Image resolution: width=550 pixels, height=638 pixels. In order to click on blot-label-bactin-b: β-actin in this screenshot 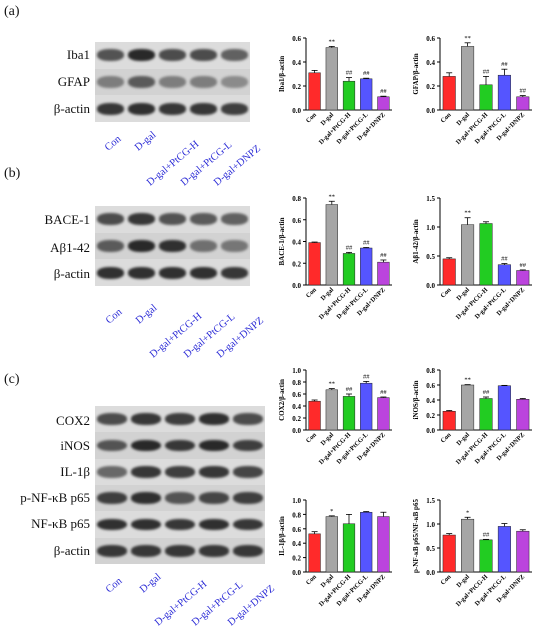, I will do `click(71, 273)`.